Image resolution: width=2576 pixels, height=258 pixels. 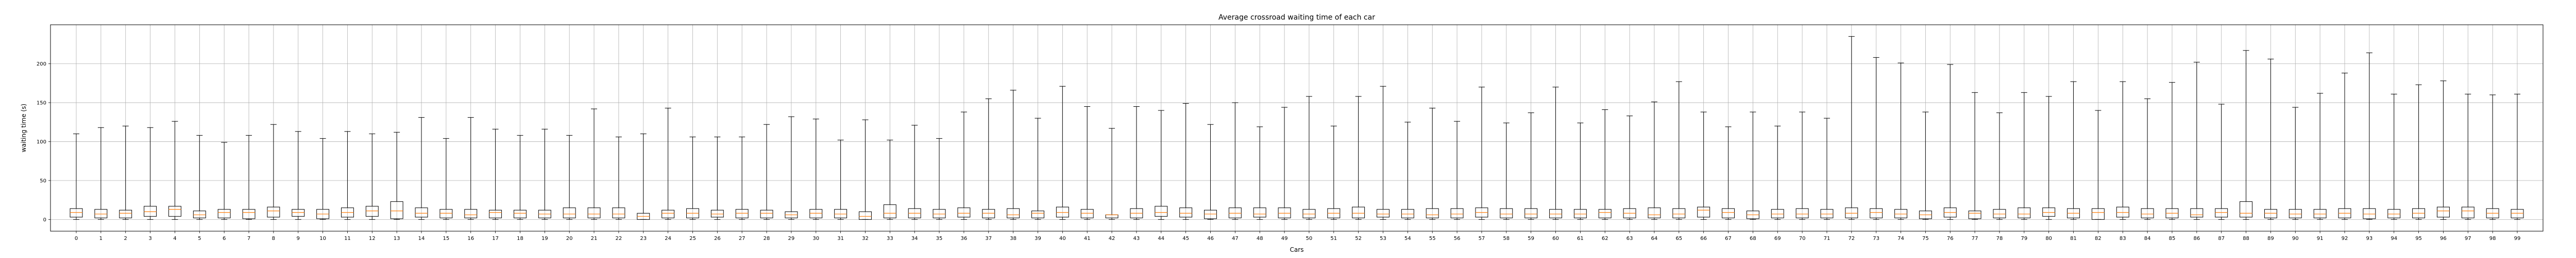 What do you see at coordinates (1703, 238) in the screenshot?
I see `x-tick-label: 66` at bounding box center [1703, 238].